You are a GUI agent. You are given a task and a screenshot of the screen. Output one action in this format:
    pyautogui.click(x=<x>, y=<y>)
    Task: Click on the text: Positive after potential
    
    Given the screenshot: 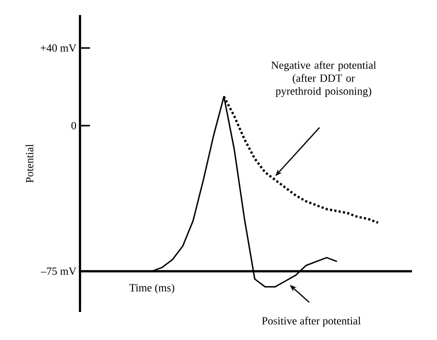 What is the action you would take?
    pyautogui.click(x=311, y=321)
    